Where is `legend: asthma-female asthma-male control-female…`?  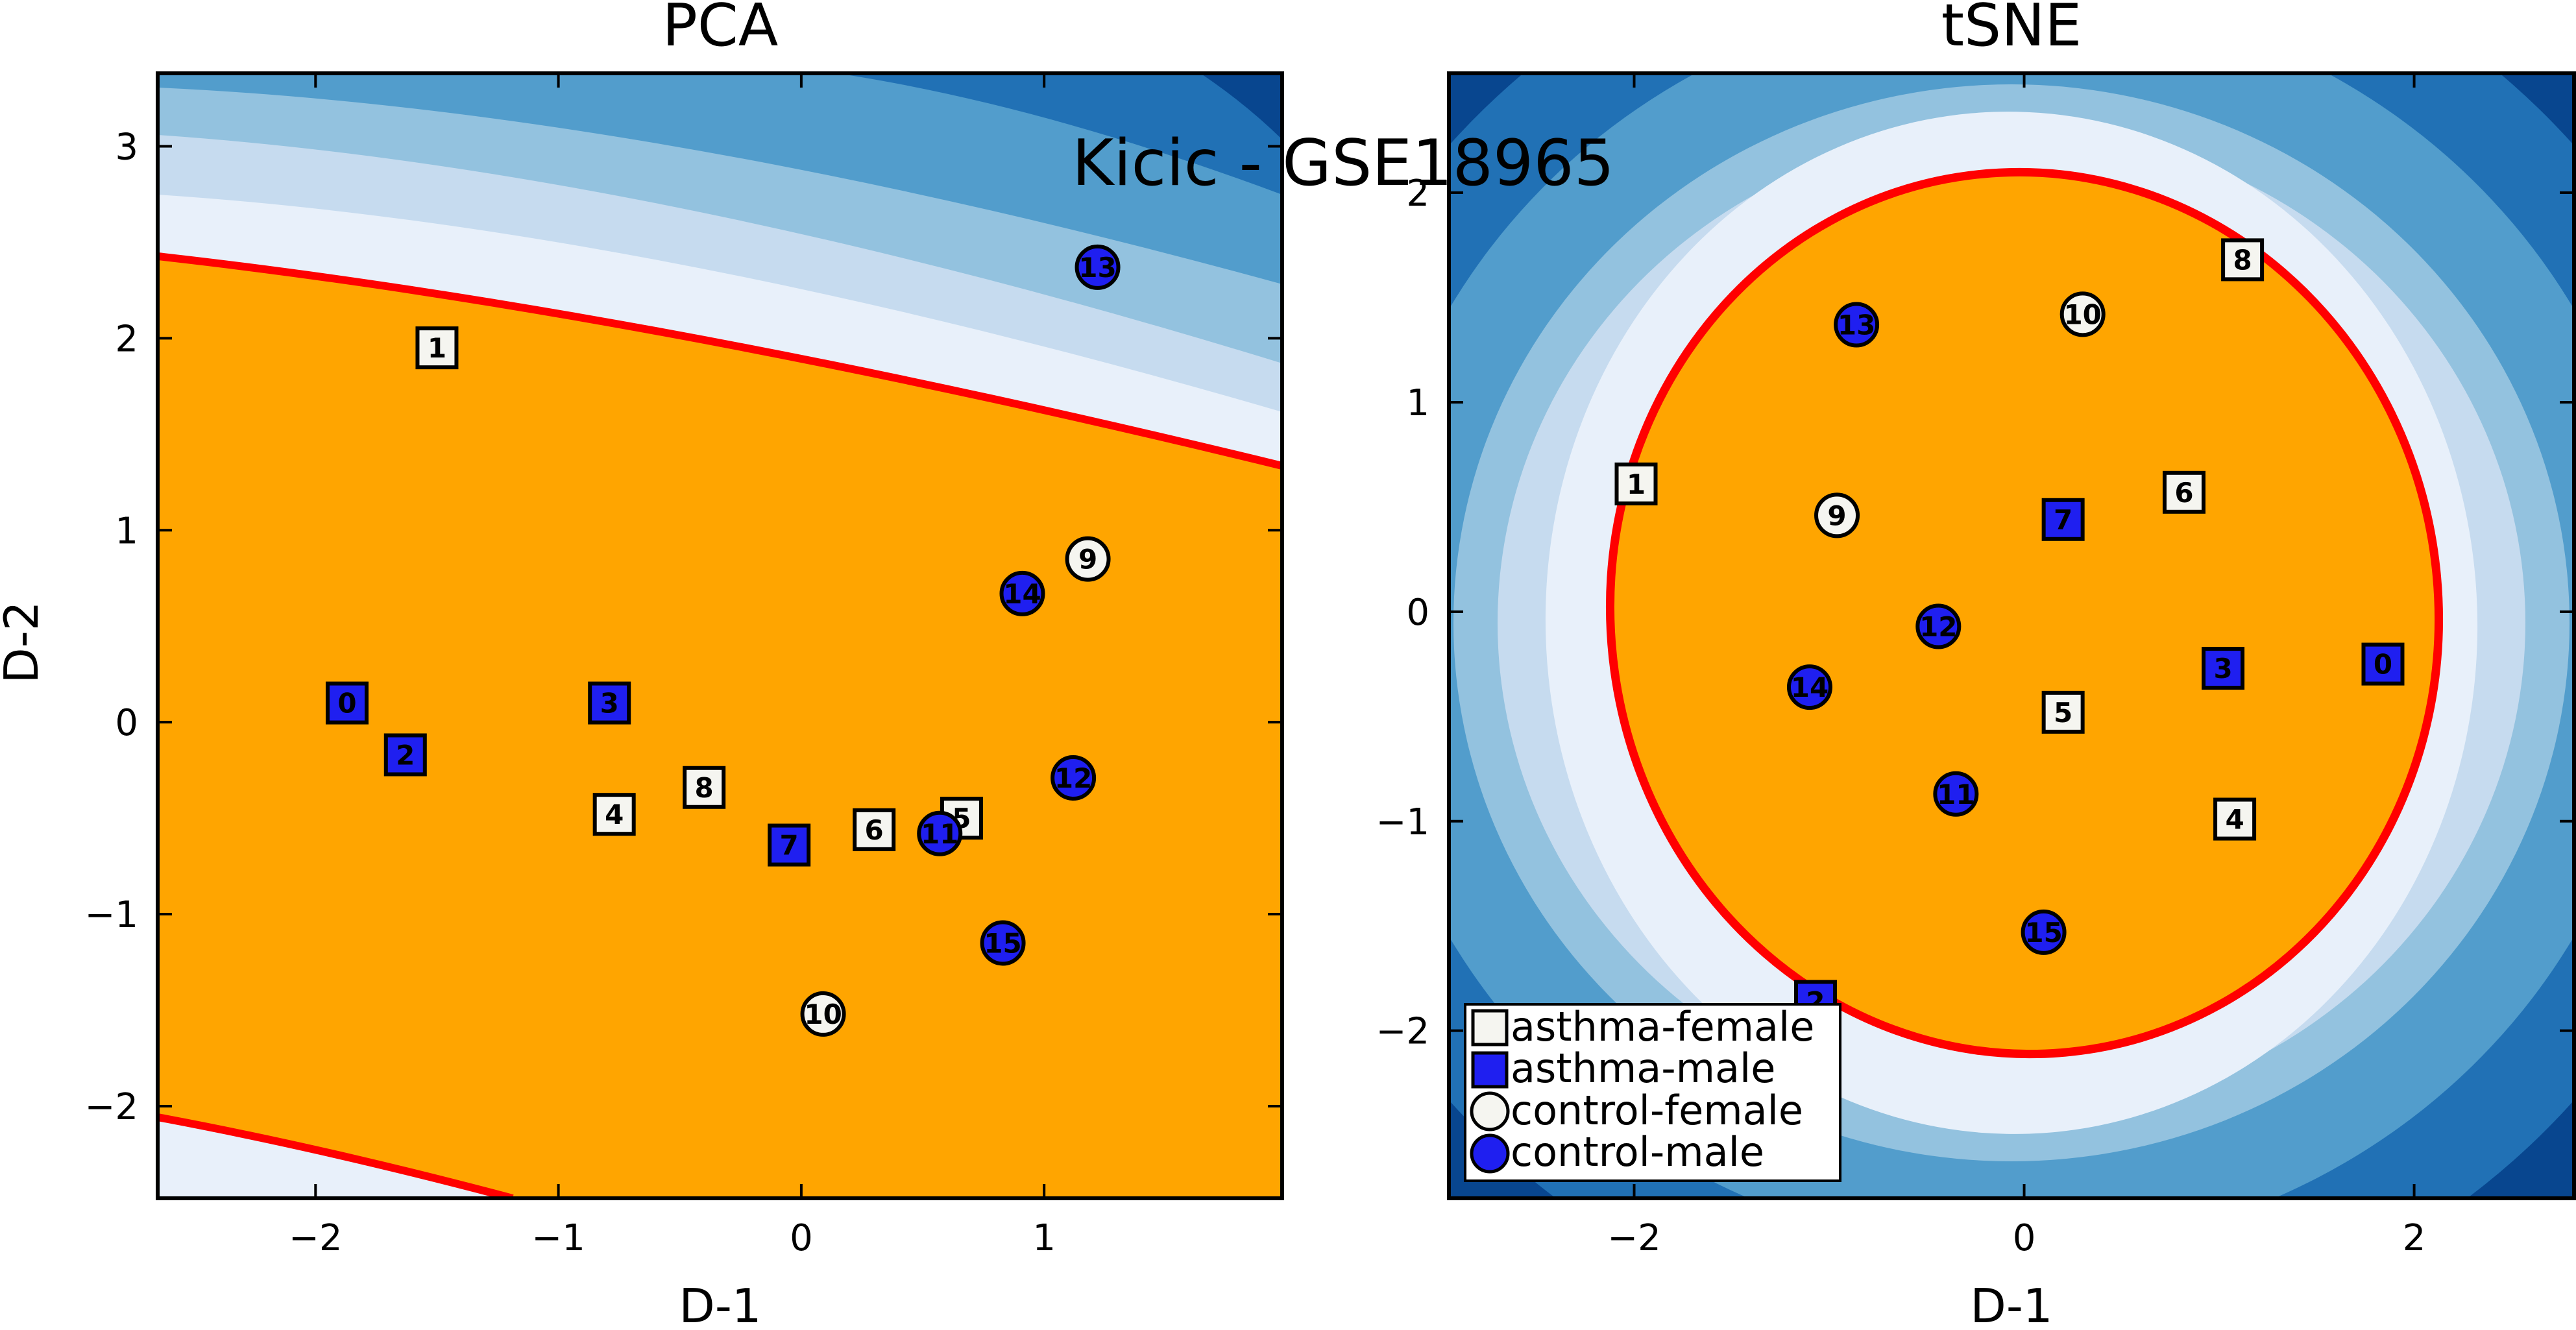 legend: asthma-female asthma-male control-female… is located at coordinates (1652, 1092).